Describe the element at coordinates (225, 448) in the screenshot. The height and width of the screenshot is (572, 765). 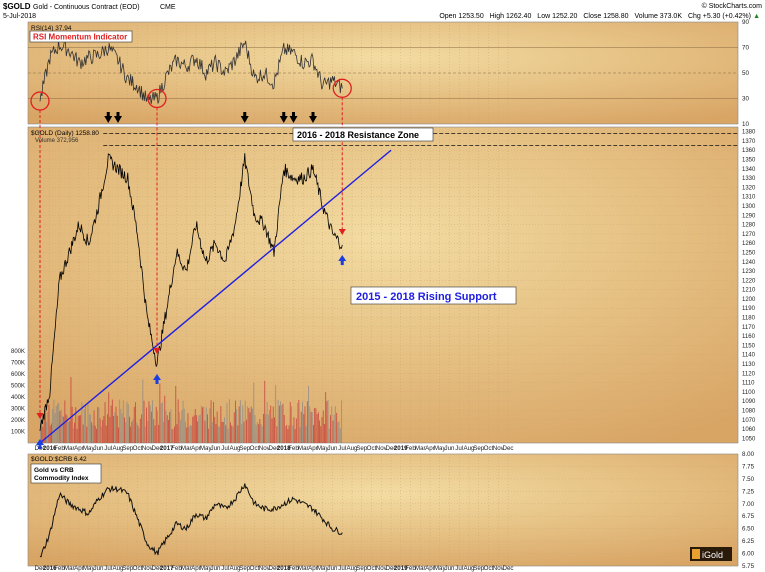
I see `x-tick-label: Jul` at that location.